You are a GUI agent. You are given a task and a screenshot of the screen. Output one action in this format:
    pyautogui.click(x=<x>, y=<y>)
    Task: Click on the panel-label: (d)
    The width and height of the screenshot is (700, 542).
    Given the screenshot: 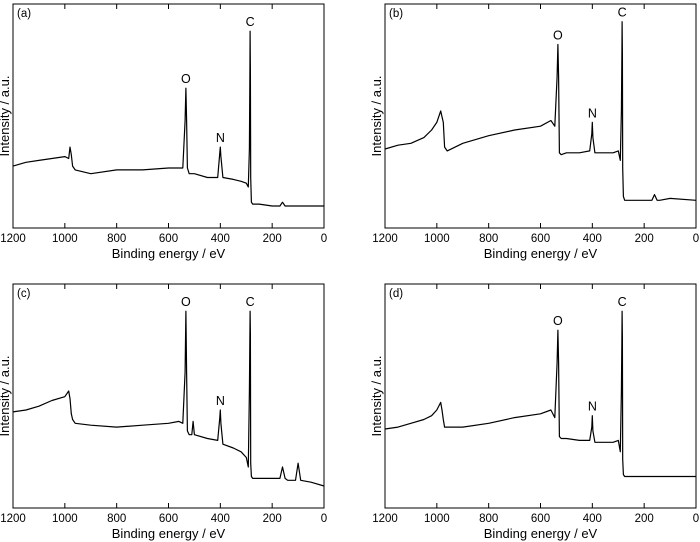 What is the action you would take?
    pyautogui.click(x=396, y=294)
    